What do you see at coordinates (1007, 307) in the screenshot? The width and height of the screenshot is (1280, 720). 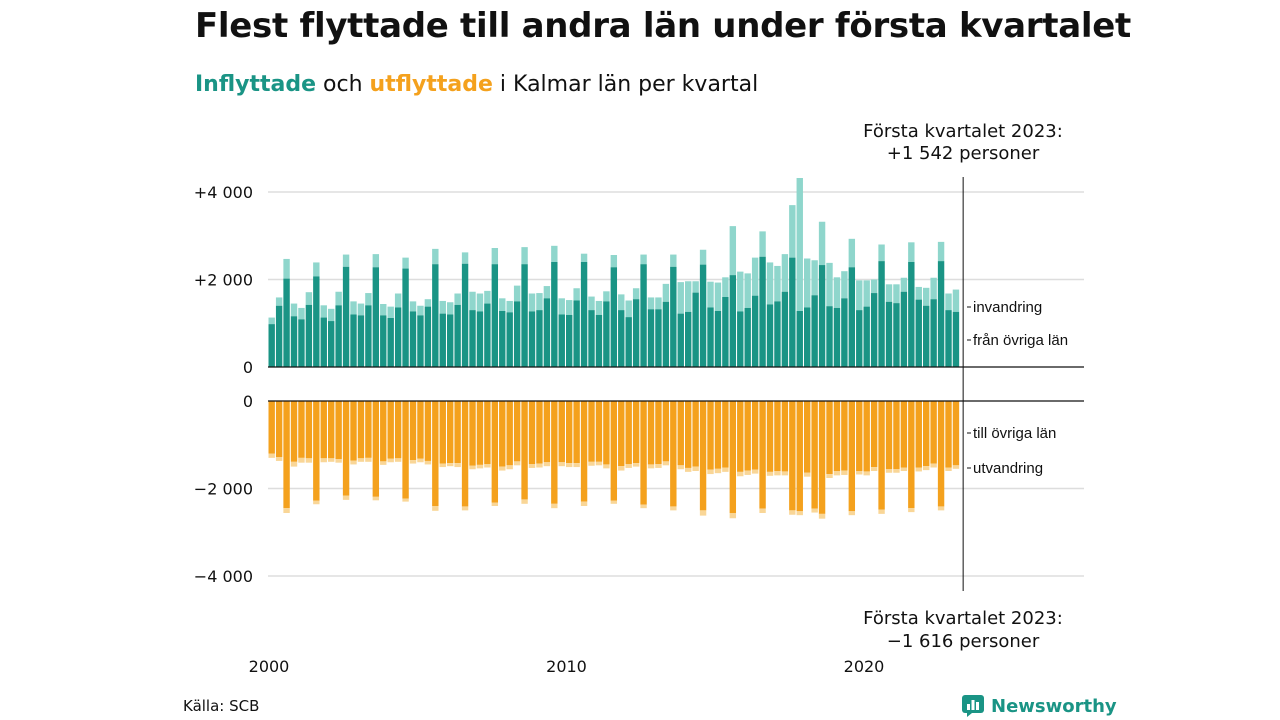 I see `series-label-invandring: invandring` at bounding box center [1007, 307].